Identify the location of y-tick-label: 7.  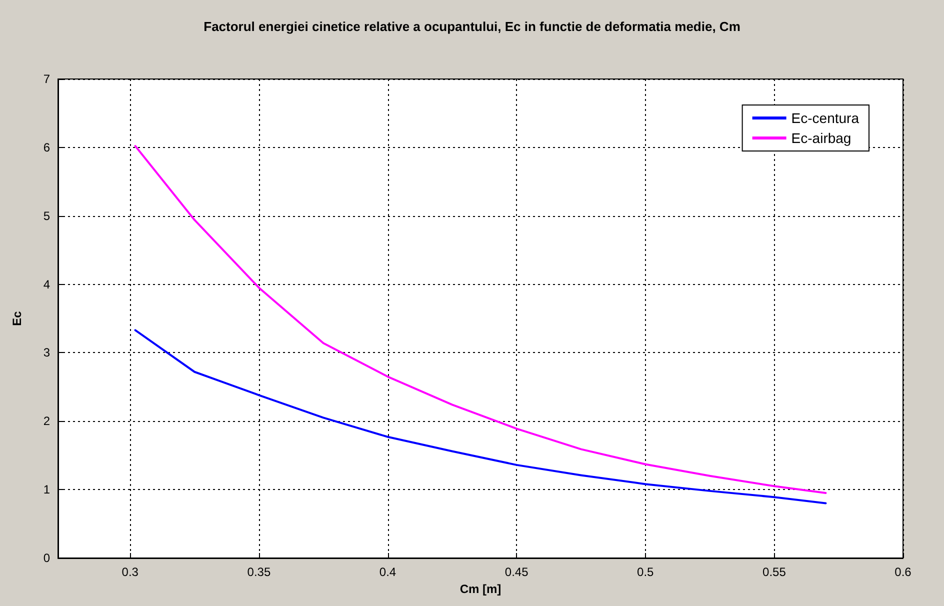
(46, 79).